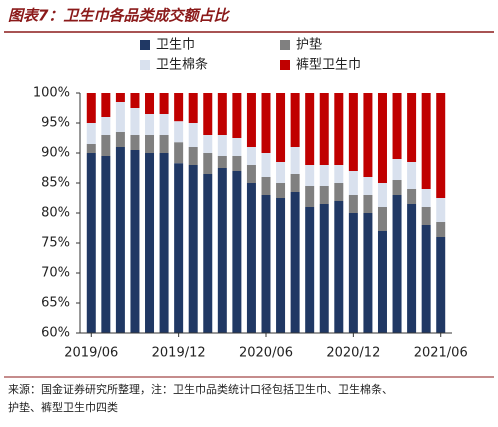  I want to click on legend-label: 护垫, so click(309, 45).